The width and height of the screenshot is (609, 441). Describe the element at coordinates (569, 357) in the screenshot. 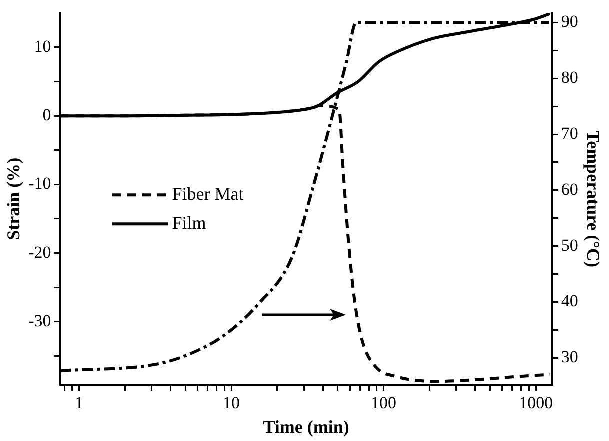

I see `y2-tick-label: 30` at that location.